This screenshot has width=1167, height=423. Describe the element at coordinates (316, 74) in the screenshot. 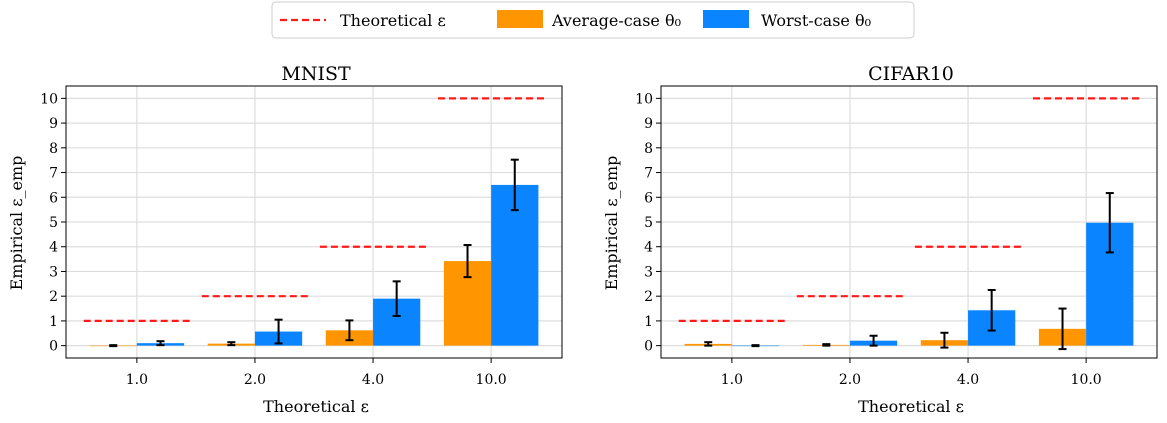

I see `mnist-title: MNIST` at that location.